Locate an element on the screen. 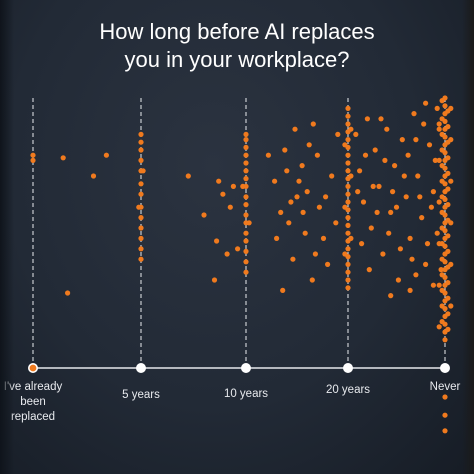 This screenshot has width=474, height=474. tick-label-2: 5 years is located at coordinates (141, 395).